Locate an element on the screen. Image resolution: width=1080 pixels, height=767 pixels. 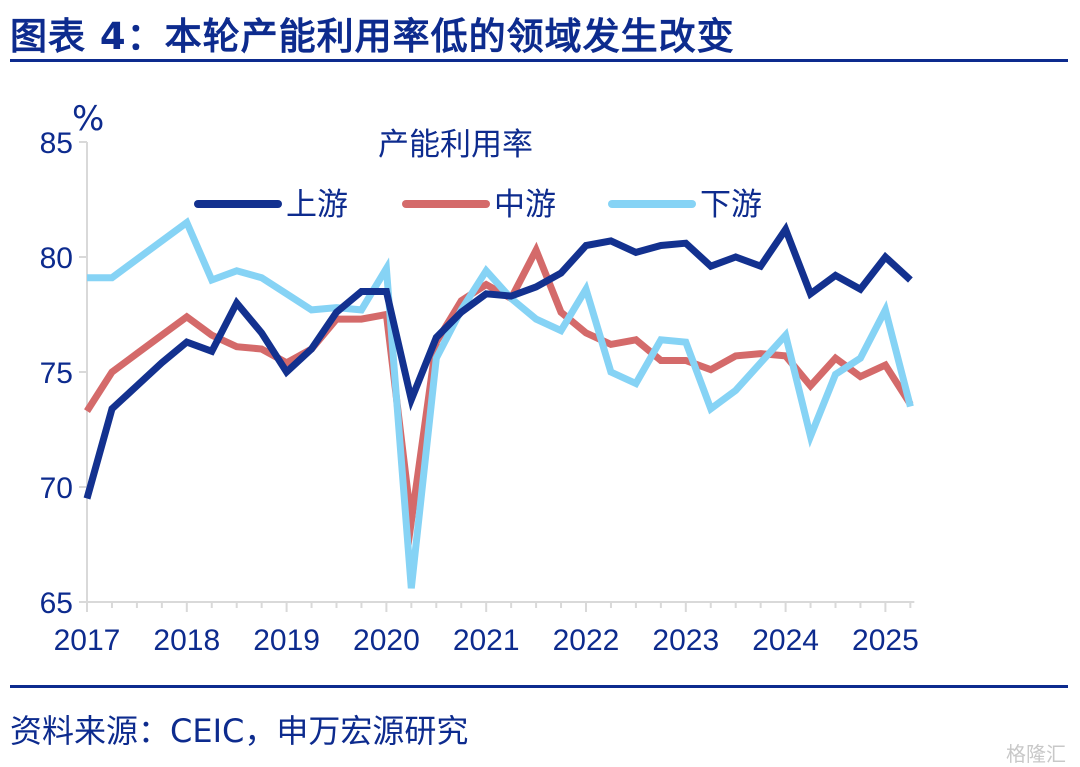
y-tick-label: 65 is located at coordinates (56, 603).